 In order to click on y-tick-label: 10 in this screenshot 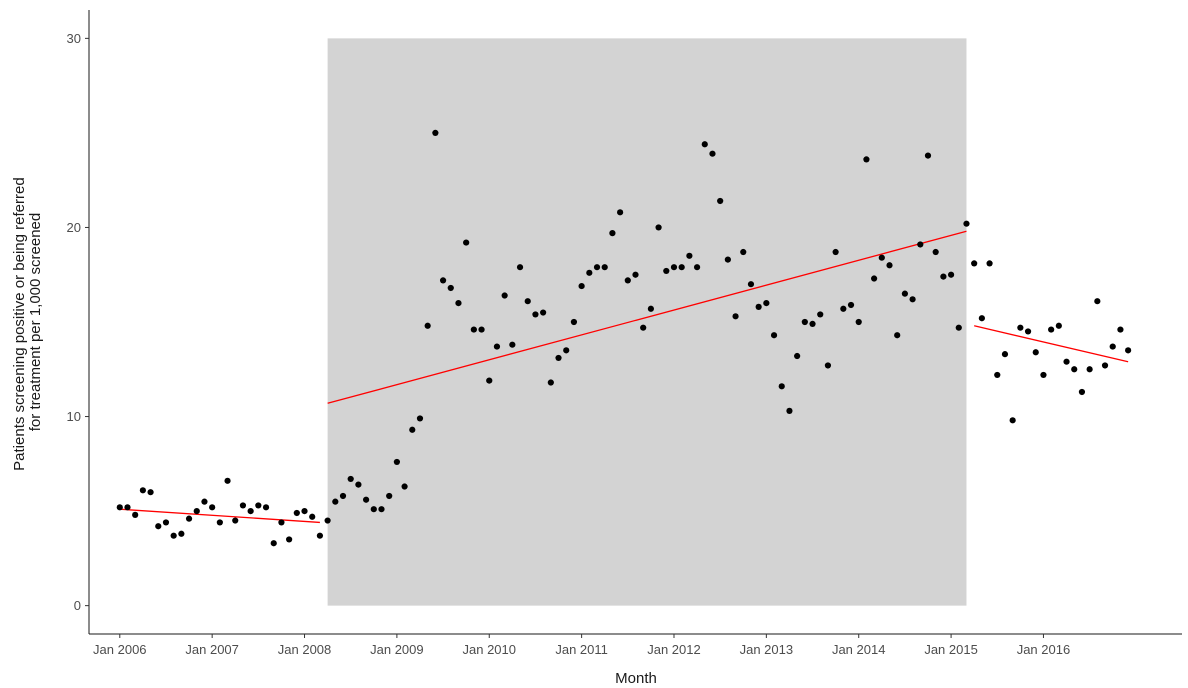, I will do `click(74, 416)`.